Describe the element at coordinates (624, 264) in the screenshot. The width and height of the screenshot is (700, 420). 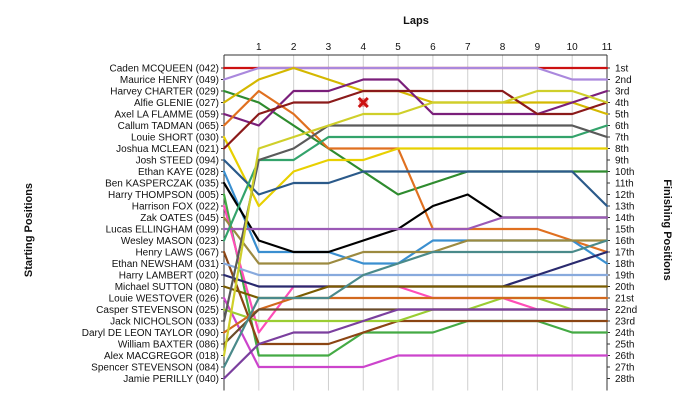
I see `finishing-position-label: 18th` at that location.